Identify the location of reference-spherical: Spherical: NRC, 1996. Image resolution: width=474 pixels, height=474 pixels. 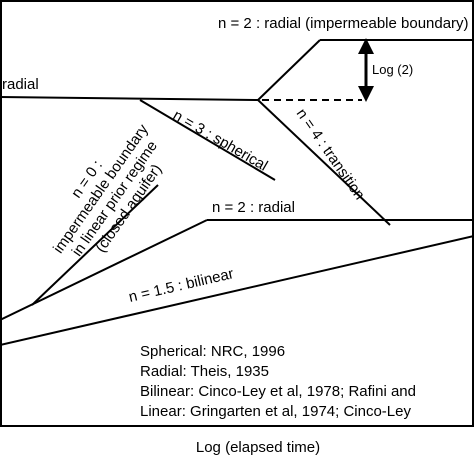
(212, 351).